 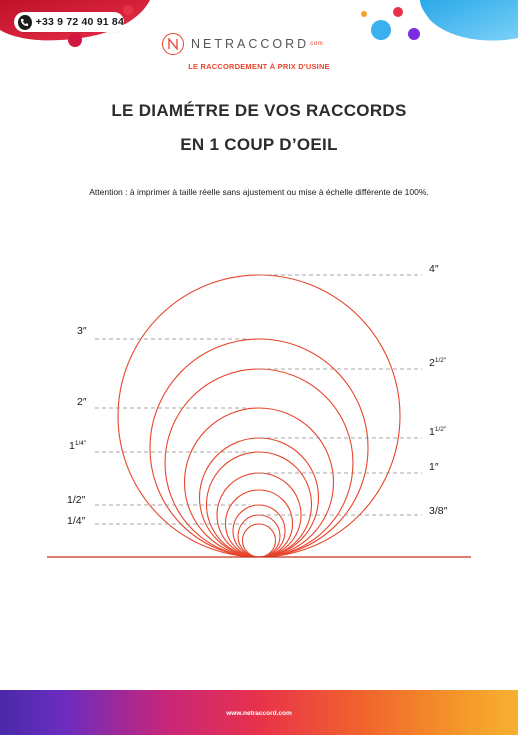 I want to click on phone-number: +33 9 72 40 91 84, so click(x=79, y=22).